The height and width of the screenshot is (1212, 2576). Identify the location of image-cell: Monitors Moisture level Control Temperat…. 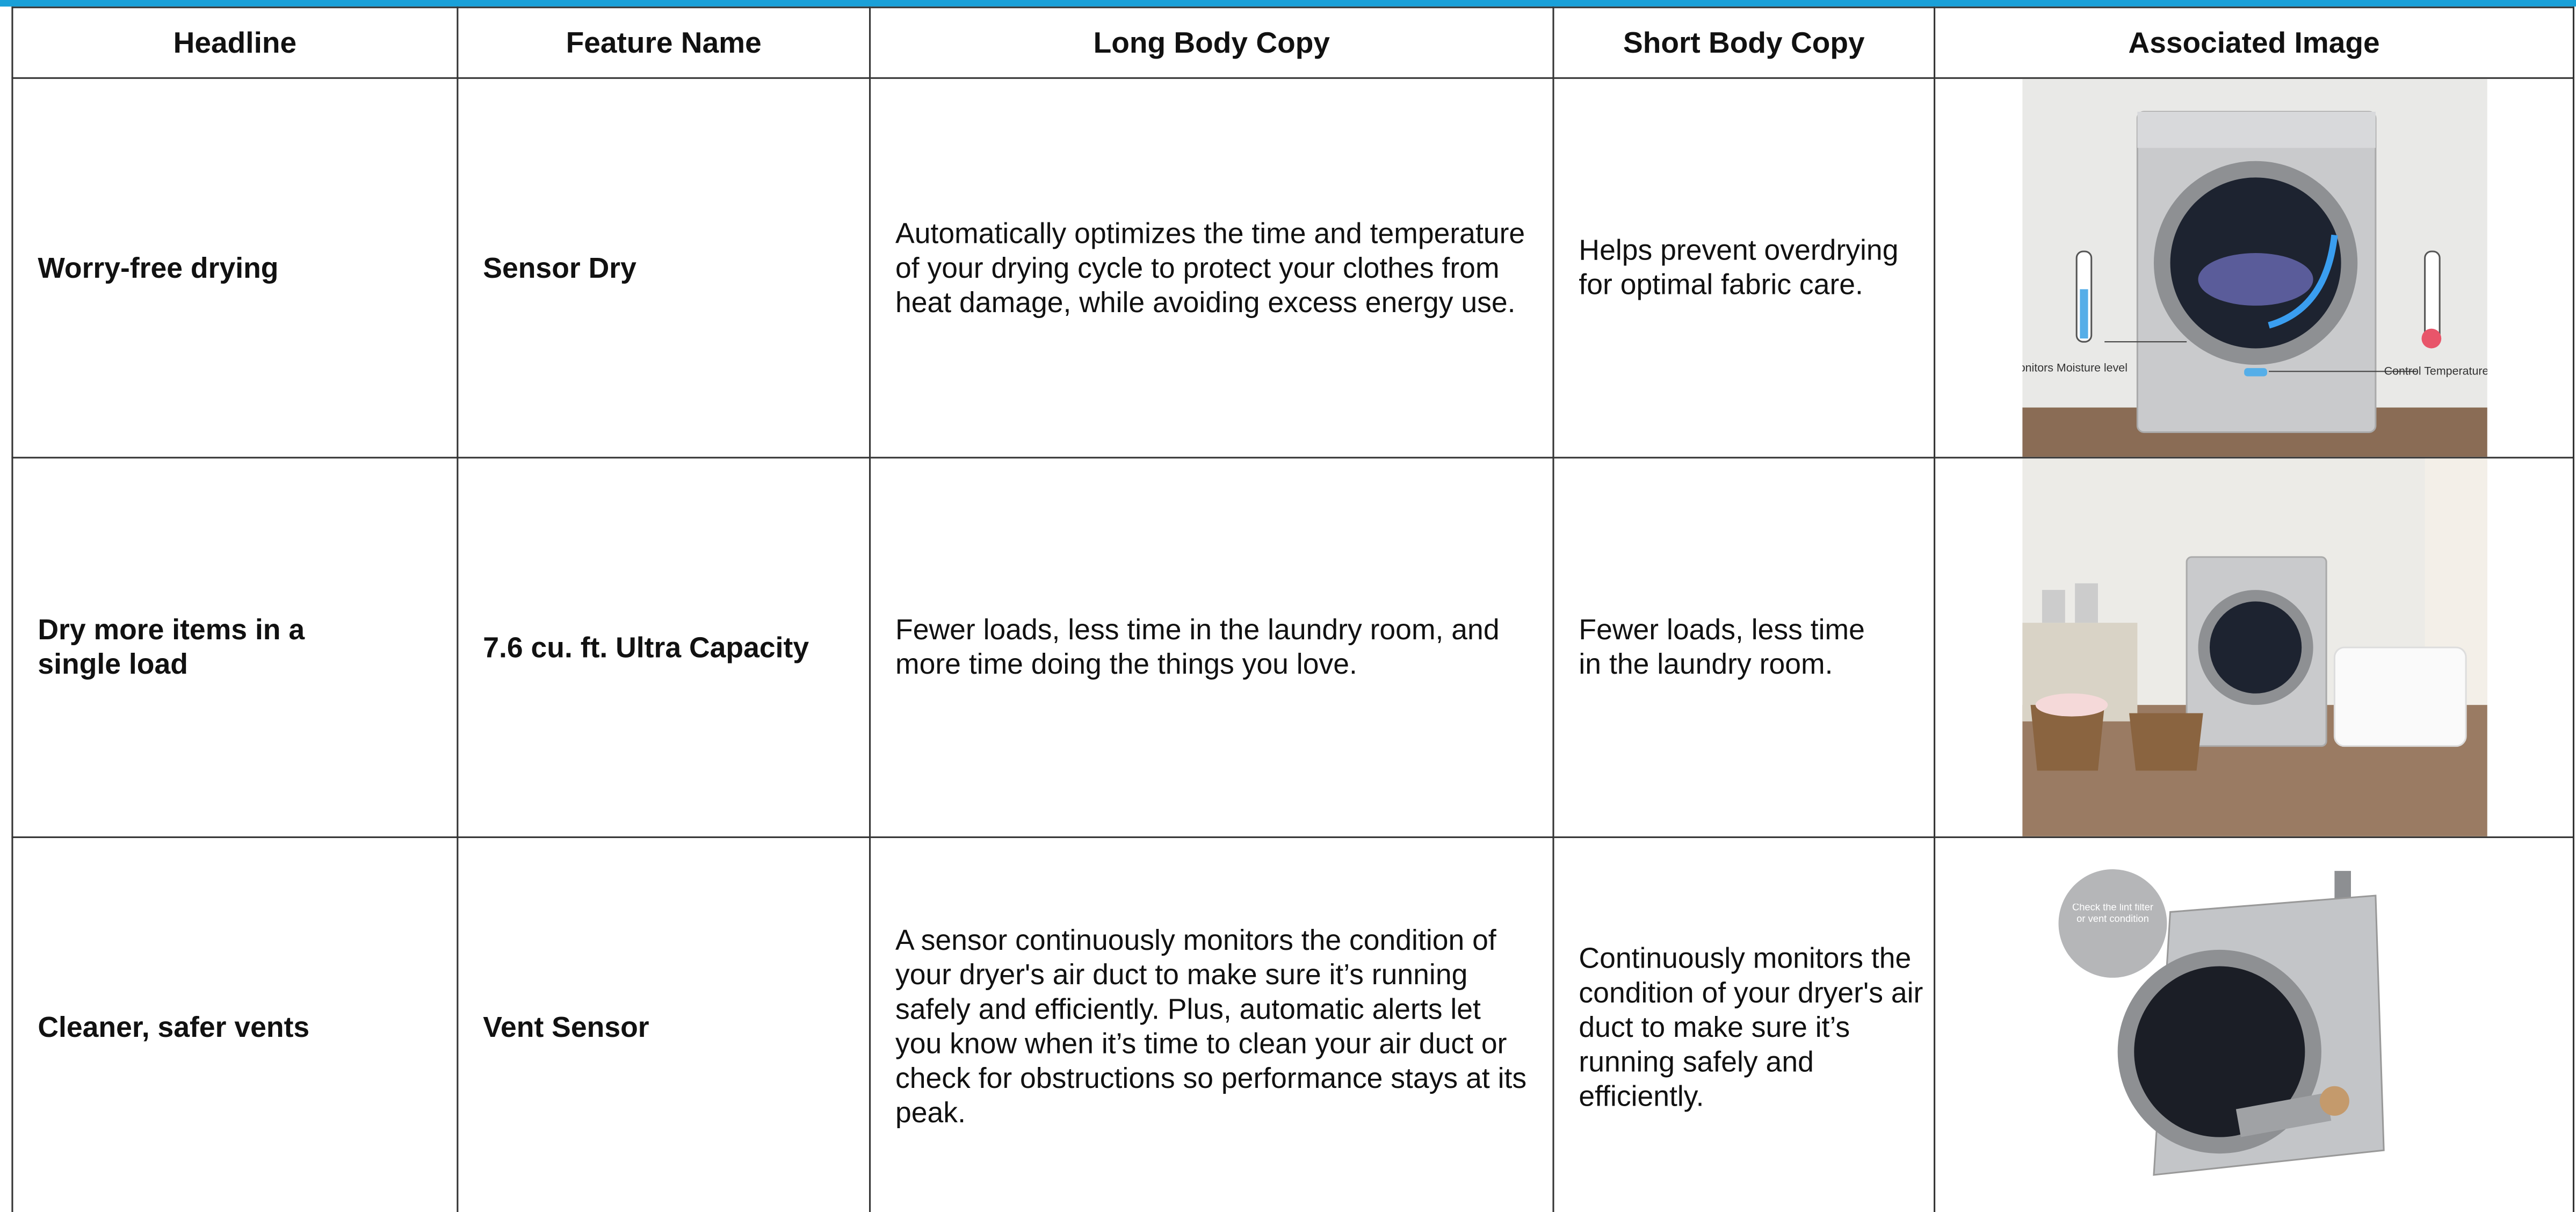
(2254, 268).